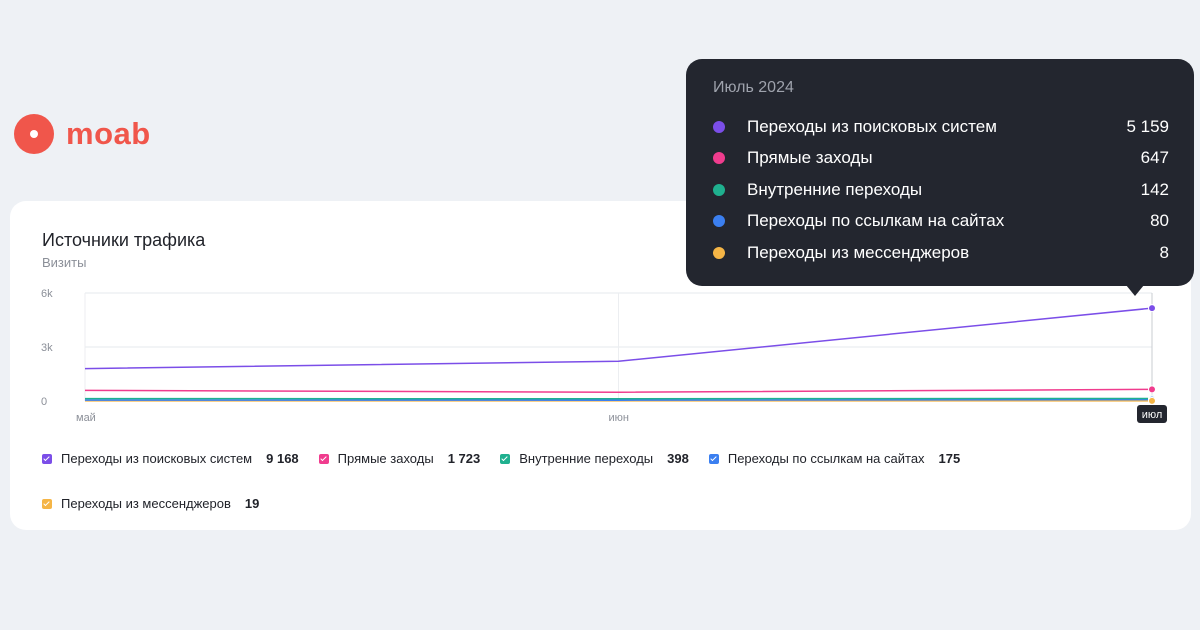 This screenshot has height=630, width=1200. What do you see at coordinates (157, 458) in the screenshot?
I see `legend-label: Переходы из поисковых систем` at bounding box center [157, 458].